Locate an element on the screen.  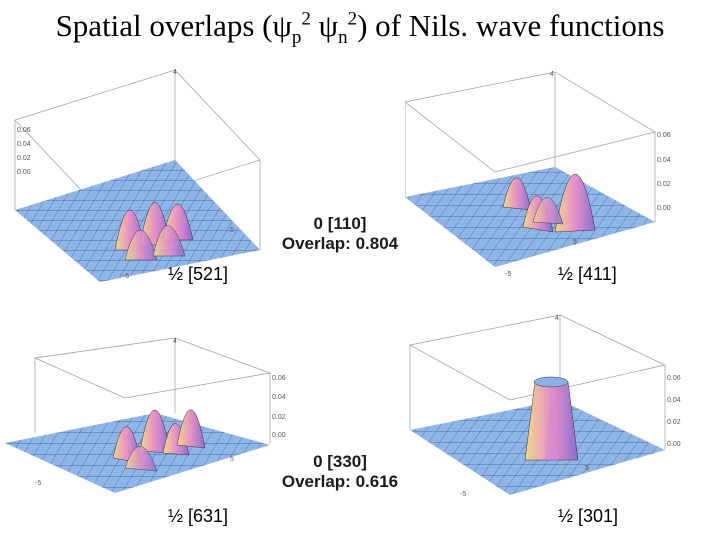
pair-state-top: 0 [110] is located at coordinates (340, 223).